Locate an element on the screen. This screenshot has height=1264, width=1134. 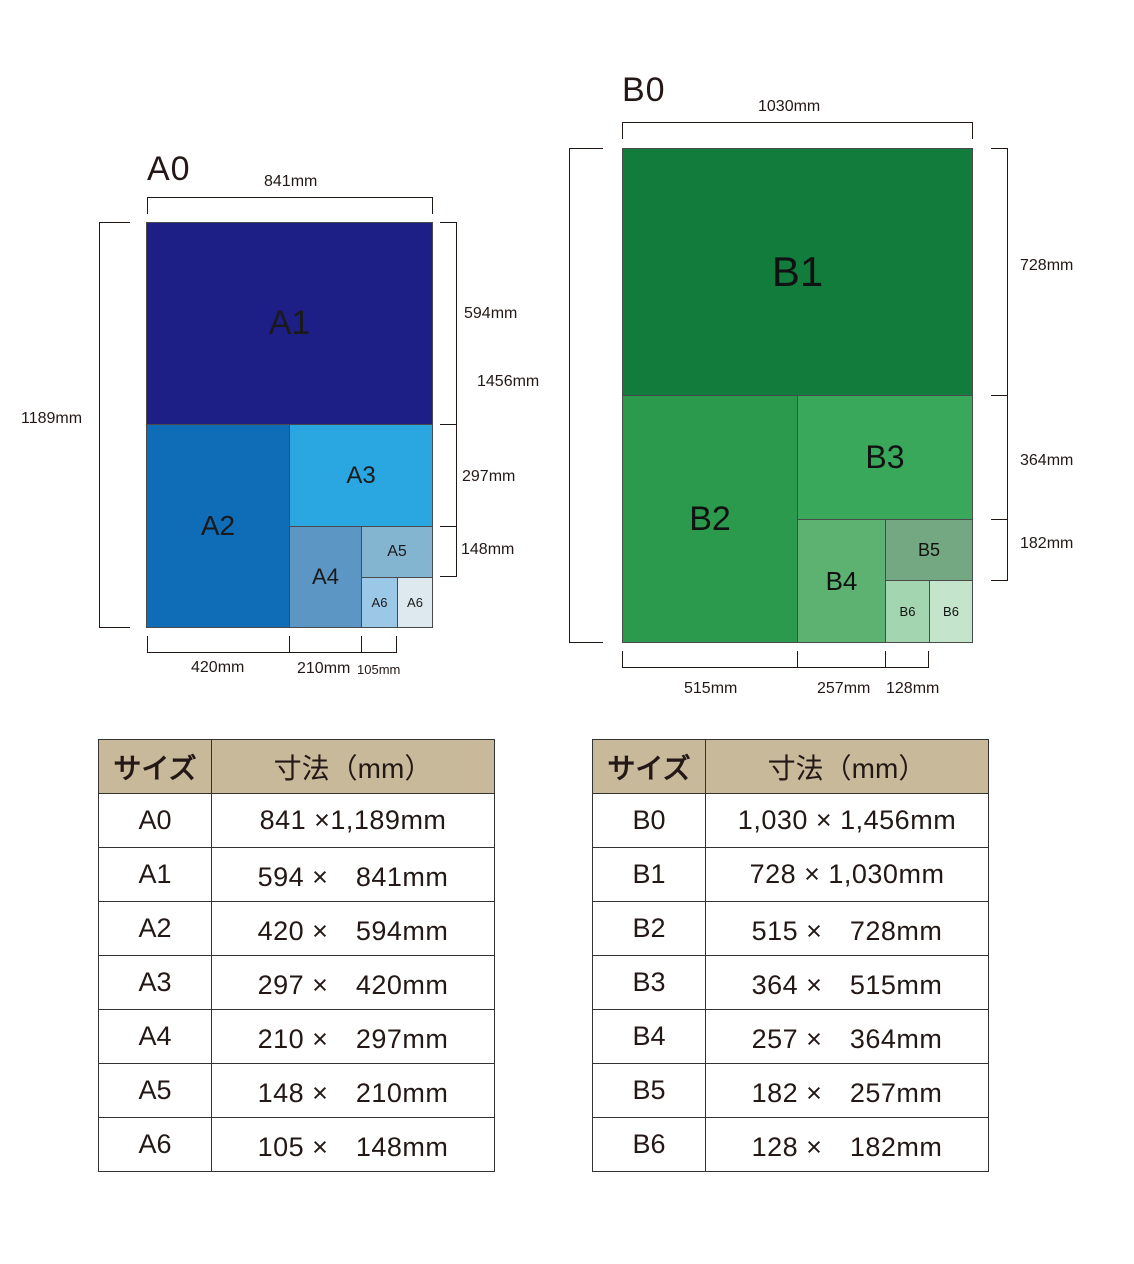
a0-width-bracket is located at coordinates (290, 197).